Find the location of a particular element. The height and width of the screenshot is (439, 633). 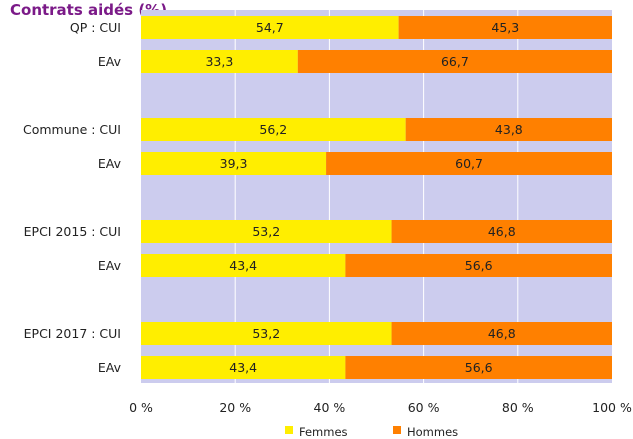

legend: Femmes Hommes is located at coordinates (371, 432).